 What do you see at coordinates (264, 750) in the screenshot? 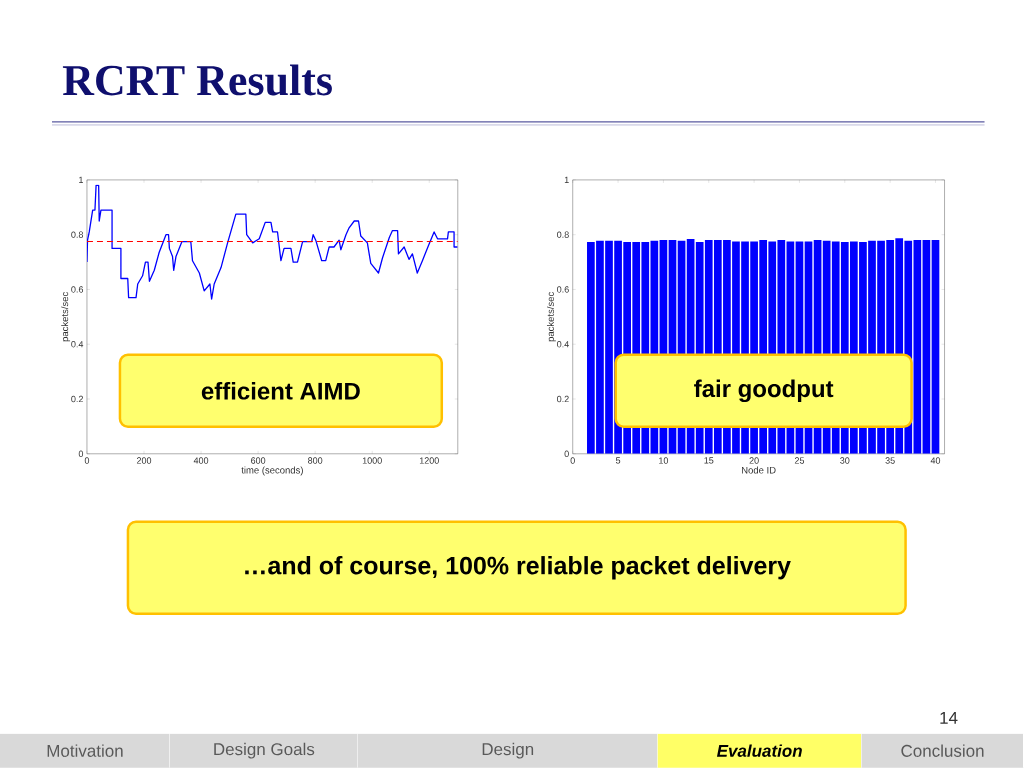
I see `text: Design Goals` at bounding box center [264, 750].